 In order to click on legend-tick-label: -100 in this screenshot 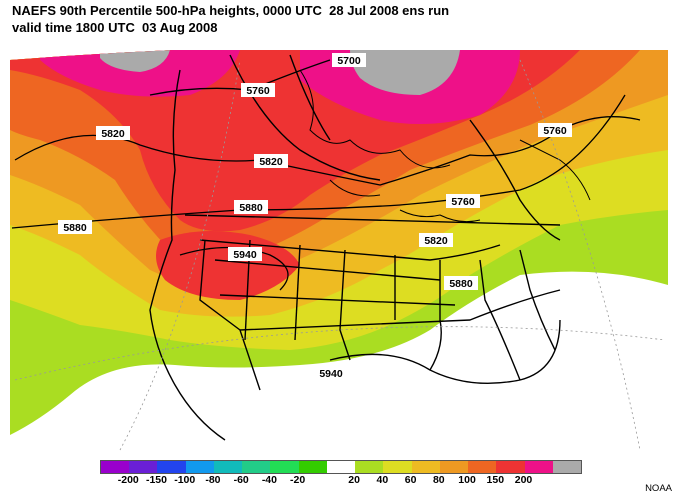, I will do `click(185, 480)`.